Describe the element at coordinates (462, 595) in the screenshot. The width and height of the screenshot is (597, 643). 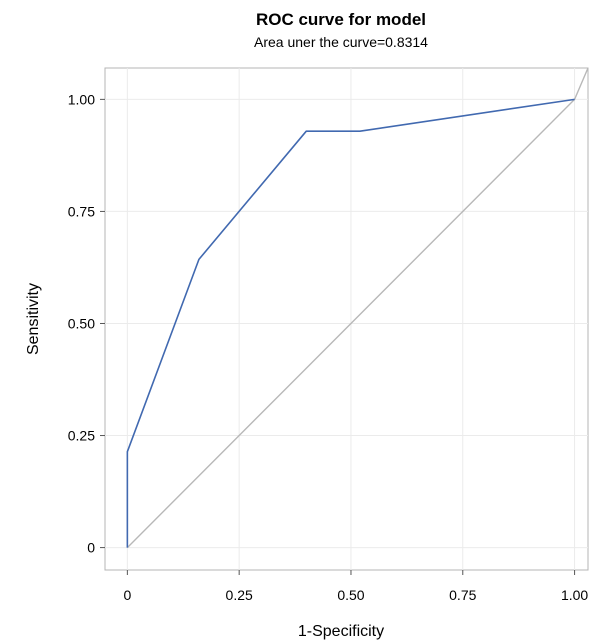
I see `x-tick-label: 0.75` at that location.